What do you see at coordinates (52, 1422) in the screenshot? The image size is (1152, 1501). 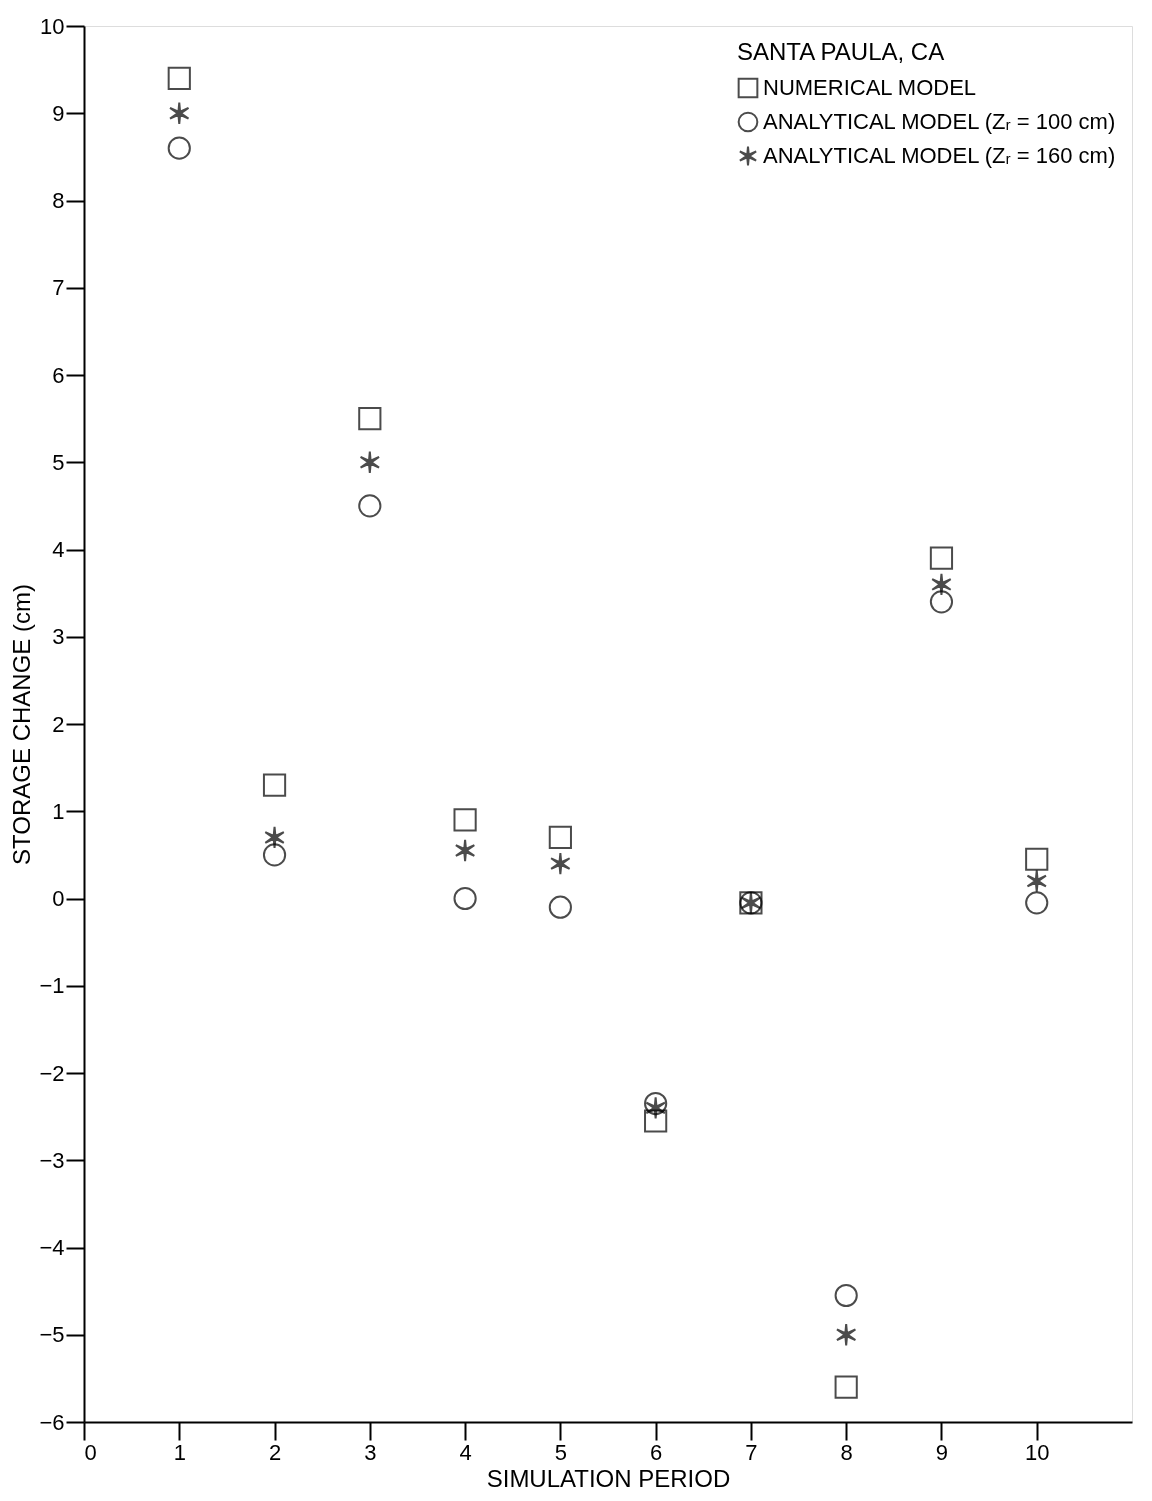 I see `y-tick-label: −6` at bounding box center [52, 1422].